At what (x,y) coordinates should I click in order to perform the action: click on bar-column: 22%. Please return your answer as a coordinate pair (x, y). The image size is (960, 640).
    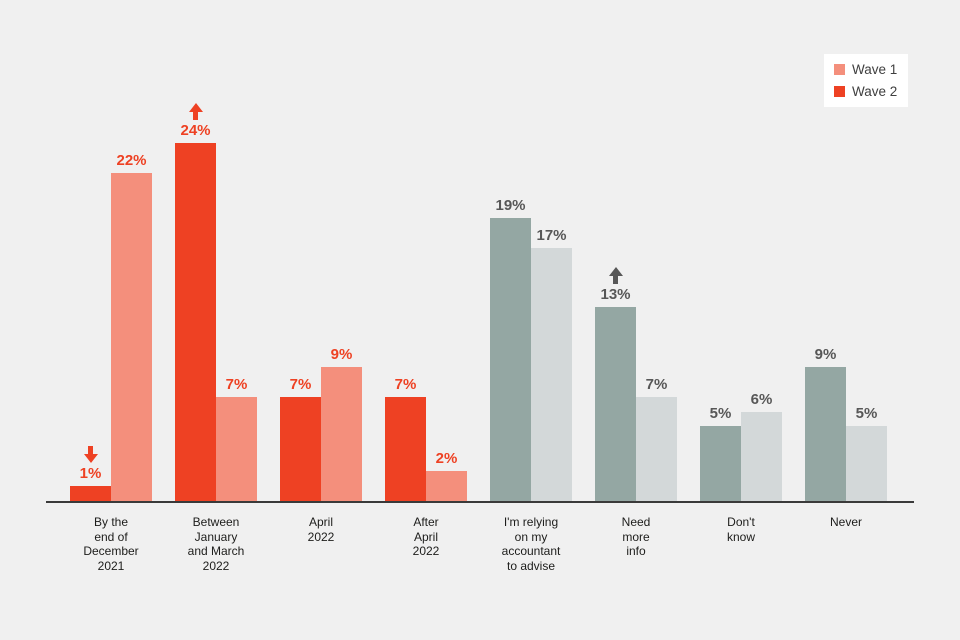
    Looking at the image, I should click on (131, 327).